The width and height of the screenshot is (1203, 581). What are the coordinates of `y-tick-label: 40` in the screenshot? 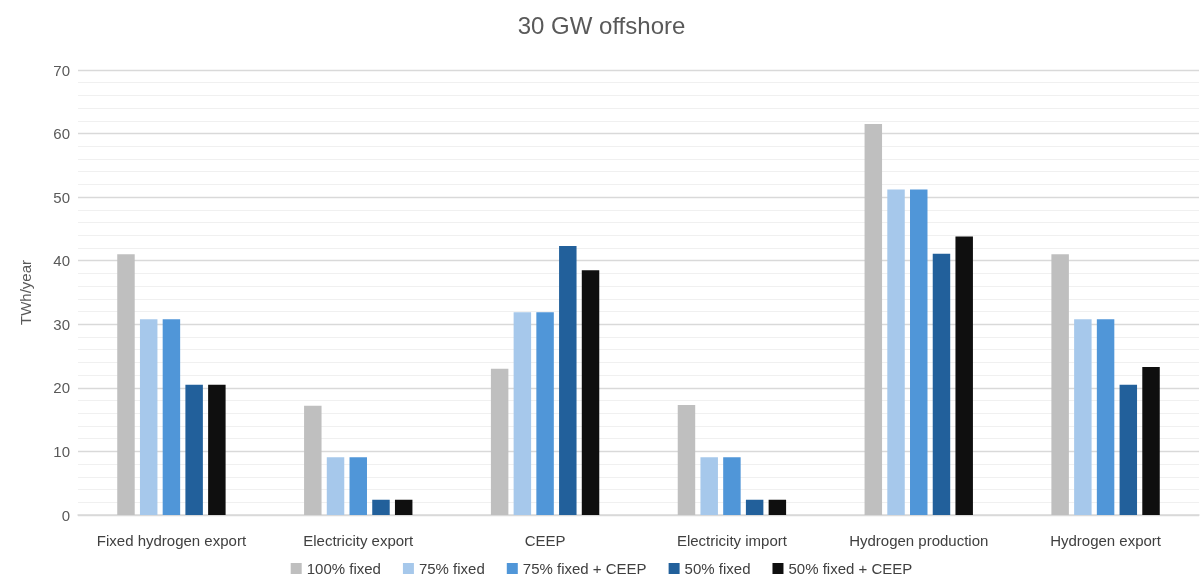 It's located at (61, 261).